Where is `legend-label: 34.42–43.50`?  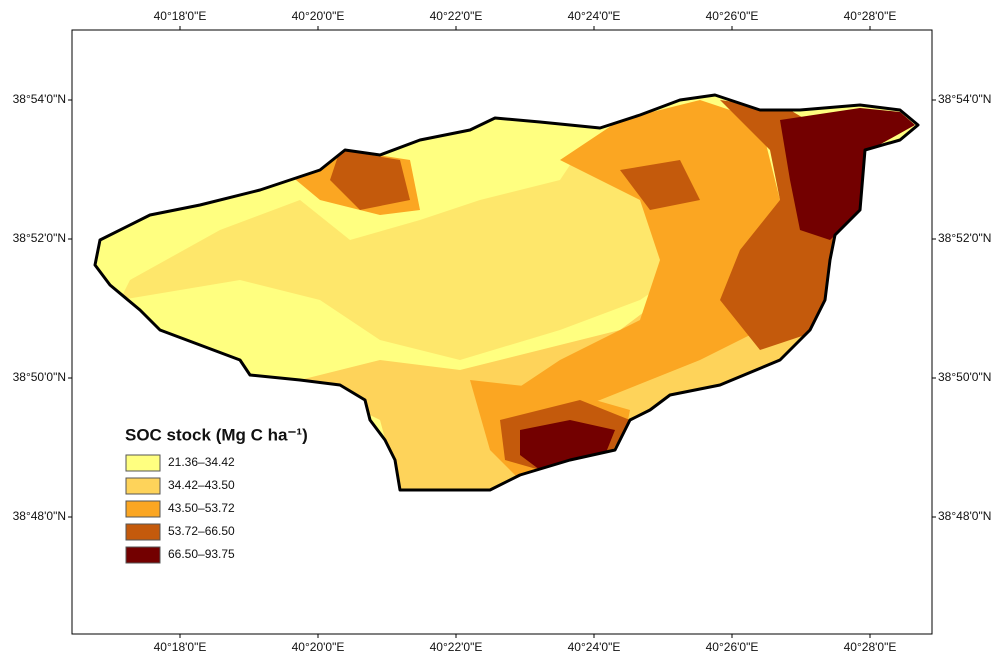
legend-label: 34.42–43.50 is located at coordinates (201, 485).